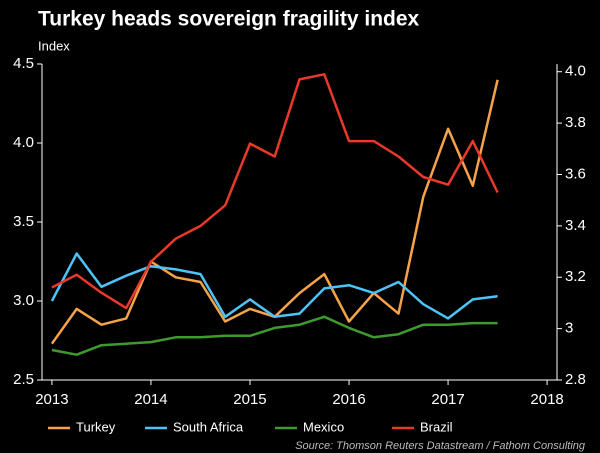  What do you see at coordinates (575, 379) in the screenshot?
I see `y2-tick-label: 2.8` at bounding box center [575, 379].